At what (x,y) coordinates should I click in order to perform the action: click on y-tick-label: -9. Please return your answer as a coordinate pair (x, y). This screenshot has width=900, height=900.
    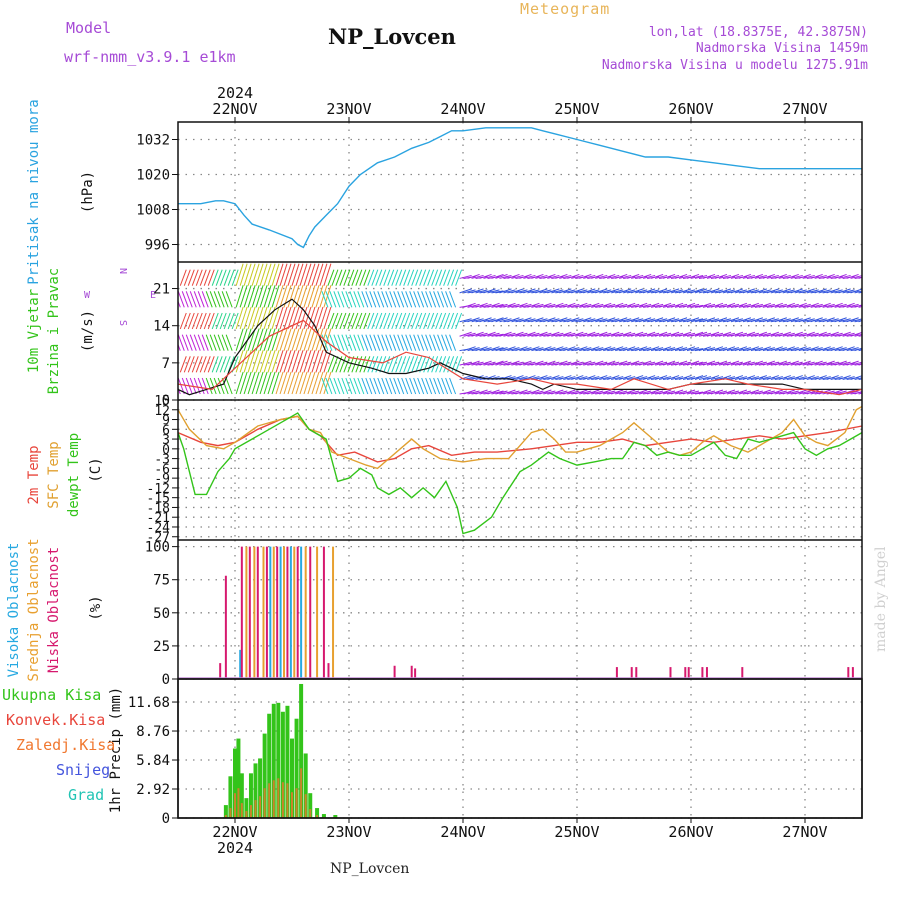
    Looking at the image, I should click on (162, 479).